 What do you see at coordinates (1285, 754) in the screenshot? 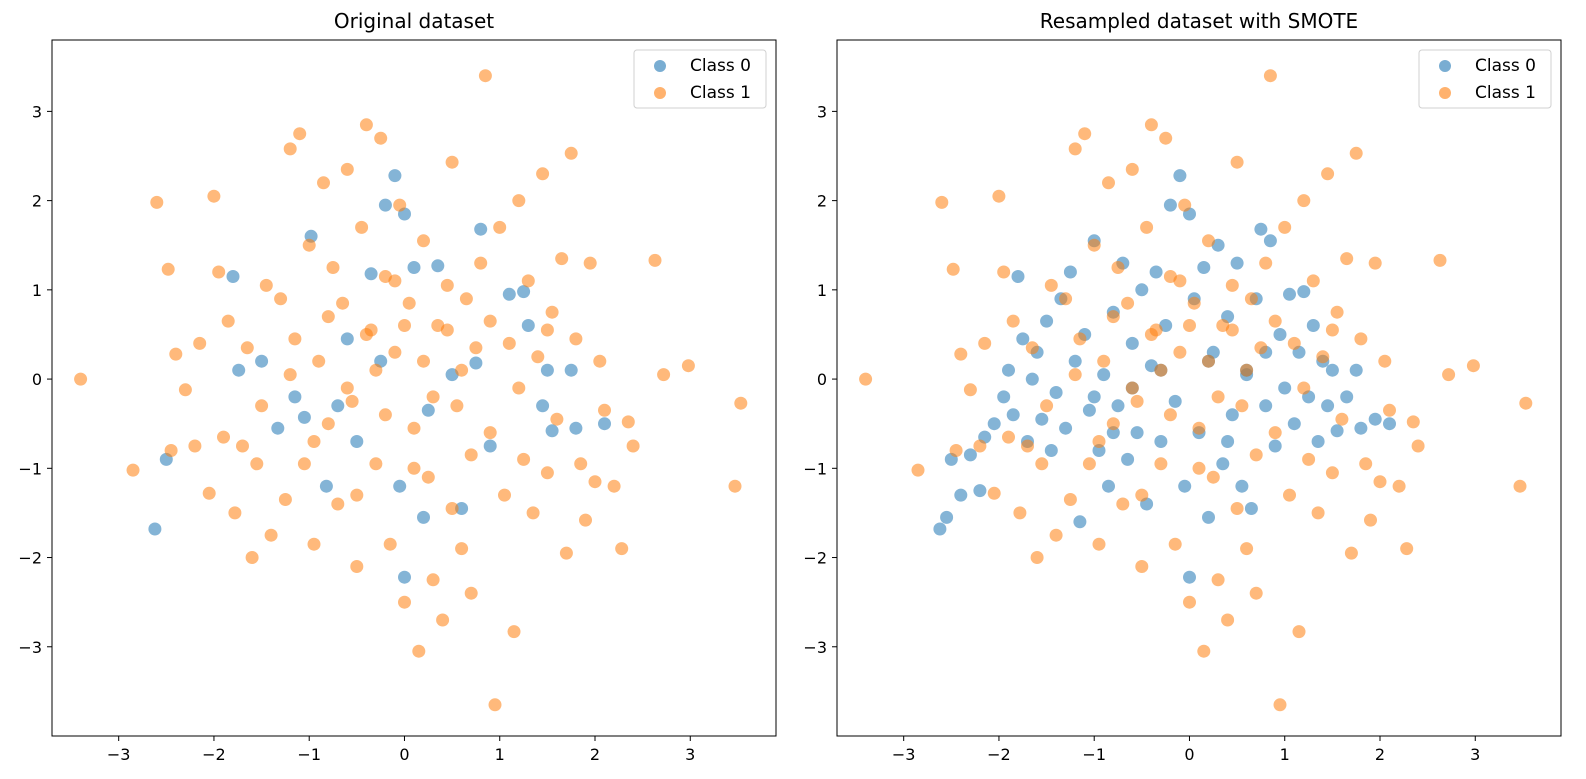
I see `x-tick-label: 1` at bounding box center [1285, 754].